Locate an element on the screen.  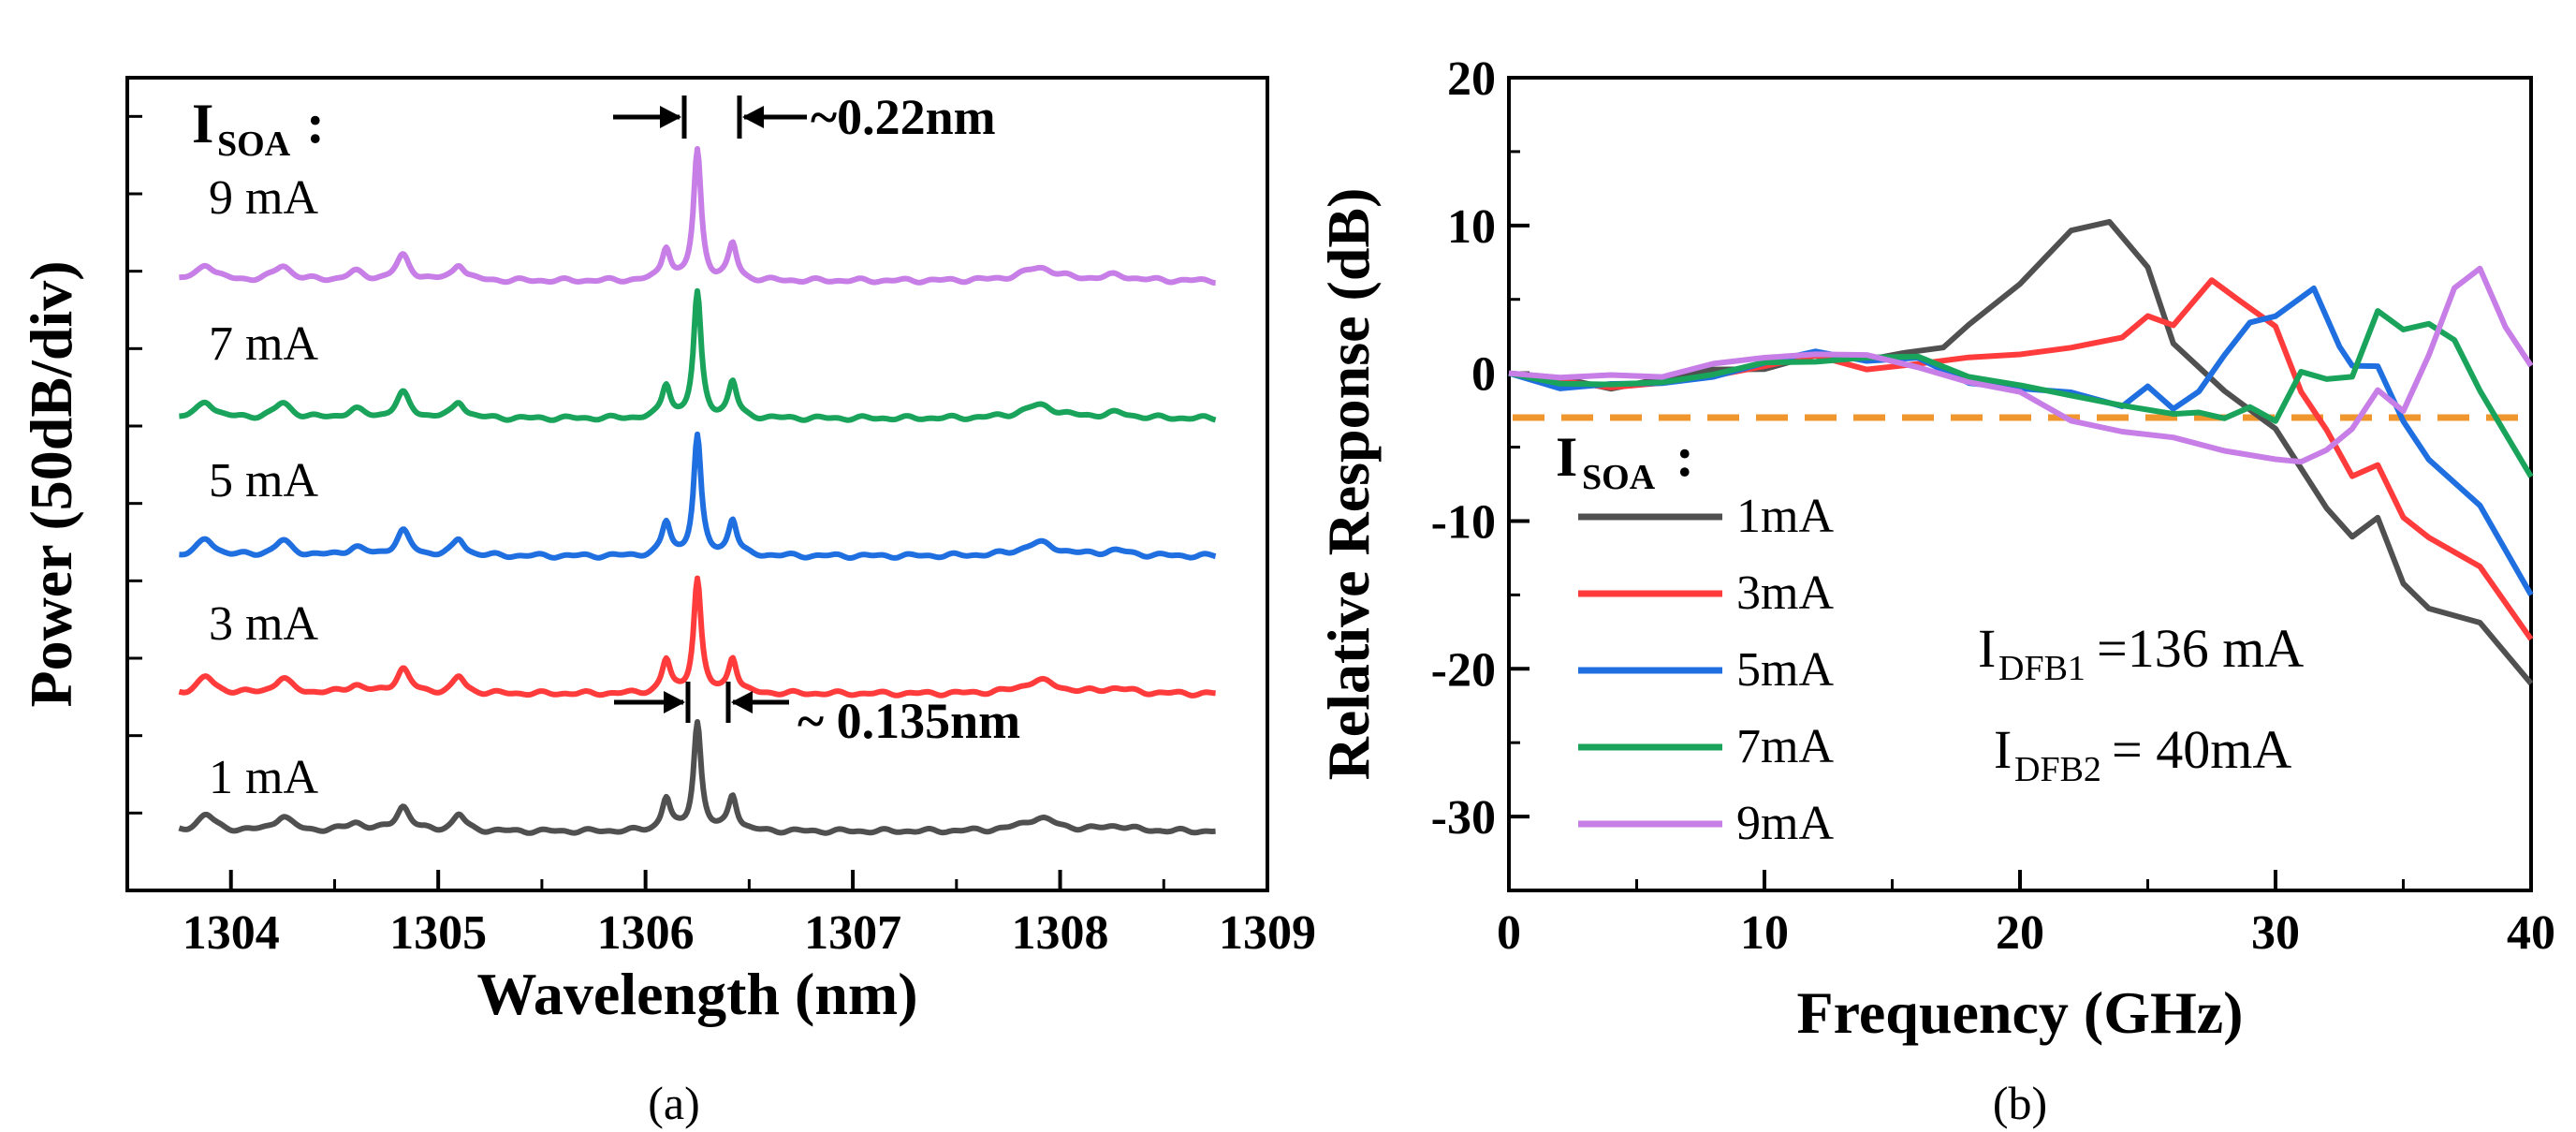
dfb1-annotation: I DFB1 =136 mA is located at coordinates (2141, 653).